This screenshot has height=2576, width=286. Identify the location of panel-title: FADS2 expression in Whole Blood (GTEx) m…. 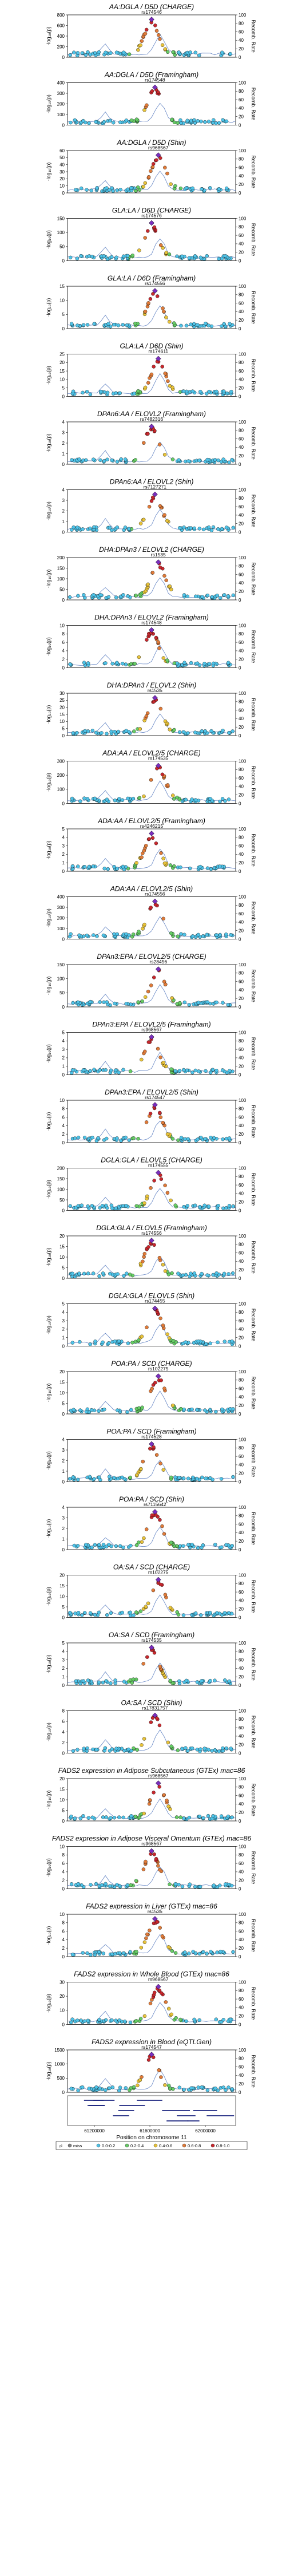
(151, 1974).